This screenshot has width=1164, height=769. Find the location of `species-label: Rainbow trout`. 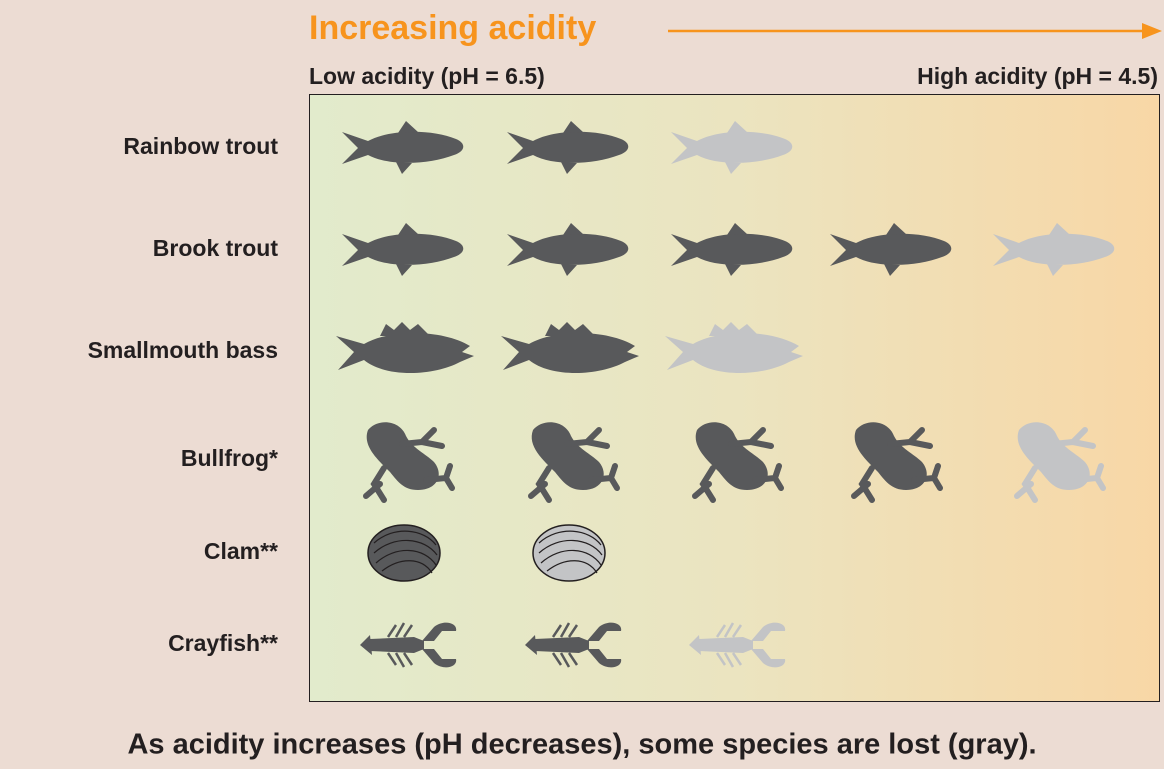

species-label: Rainbow trout is located at coordinates (200, 146).